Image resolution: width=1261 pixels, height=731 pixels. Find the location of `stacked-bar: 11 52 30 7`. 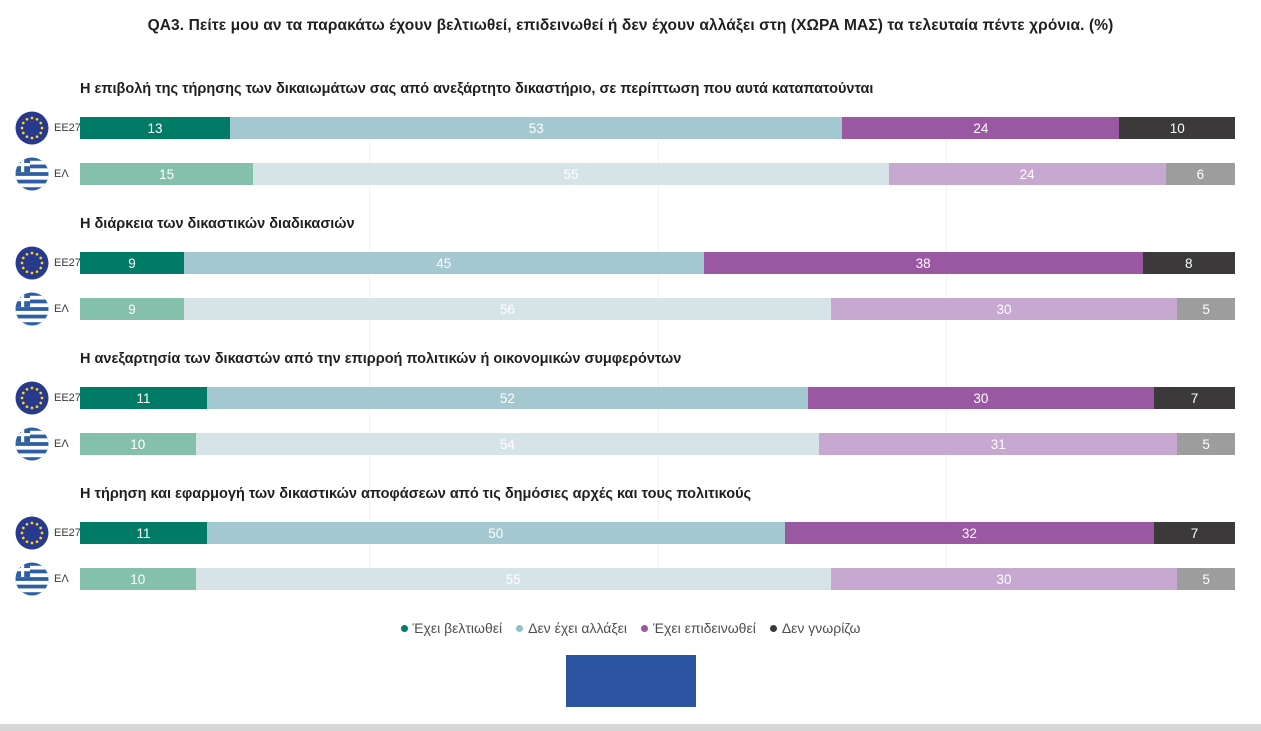

stacked-bar: 11 52 30 7 is located at coordinates (657, 398).